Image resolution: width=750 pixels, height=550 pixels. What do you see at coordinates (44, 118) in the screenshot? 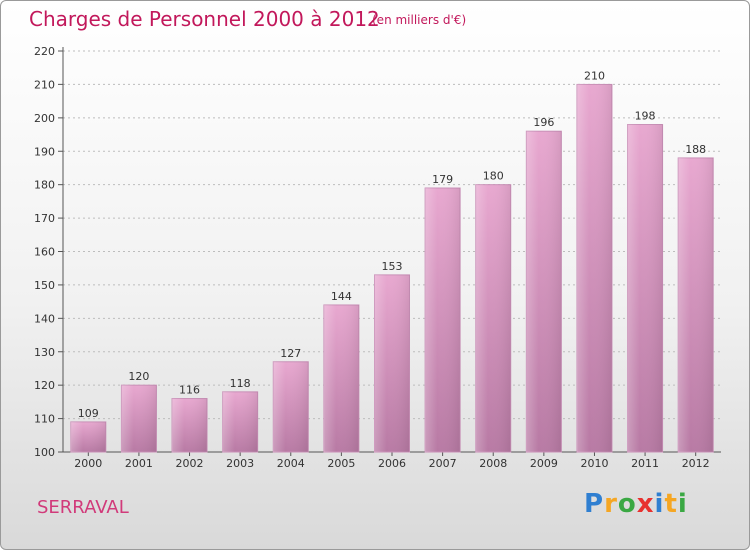
I see `y-tick-label: 200` at bounding box center [44, 118].